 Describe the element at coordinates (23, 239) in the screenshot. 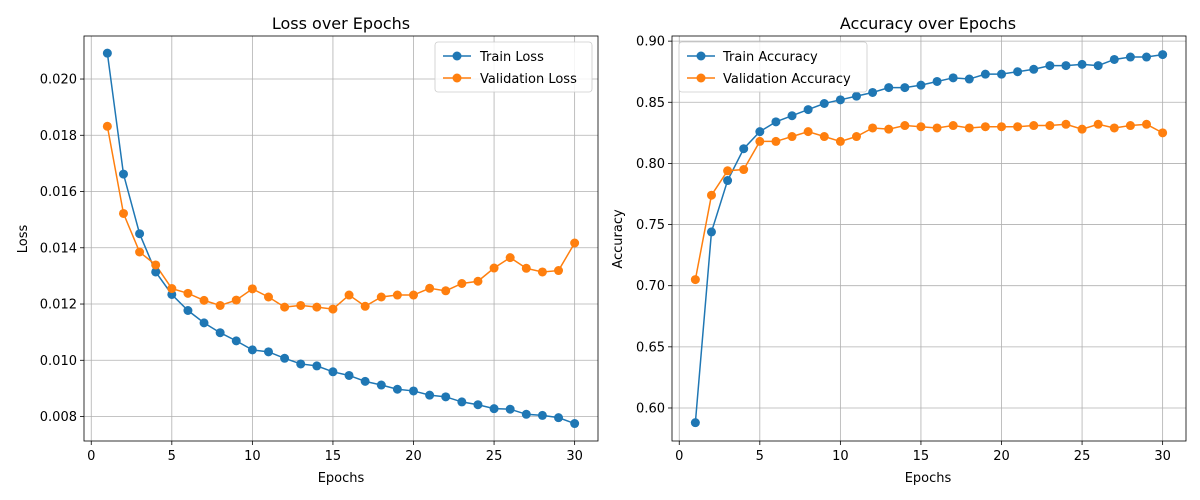

I see `loss-y-axis-label: Loss` at that location.